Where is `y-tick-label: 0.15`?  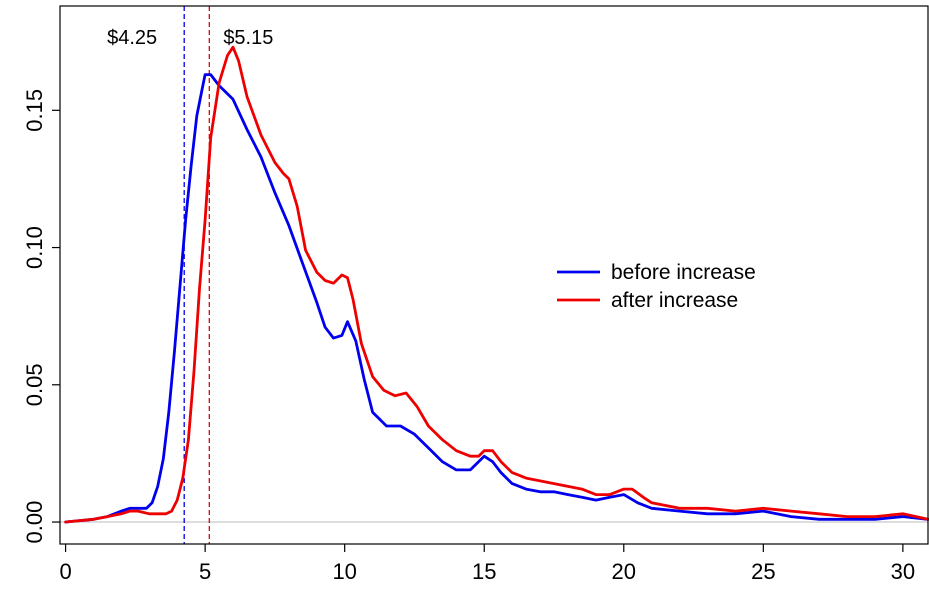 y-tick-label: 0.15 is located at coordinates (34, 110).